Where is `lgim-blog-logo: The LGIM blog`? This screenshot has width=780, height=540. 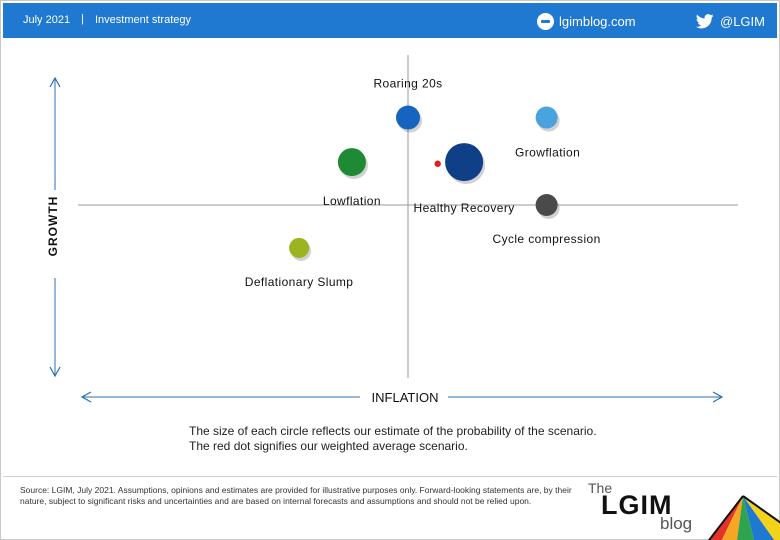
lgim-blog-logo: The LGIM blog is located at coordinates (680, 509).